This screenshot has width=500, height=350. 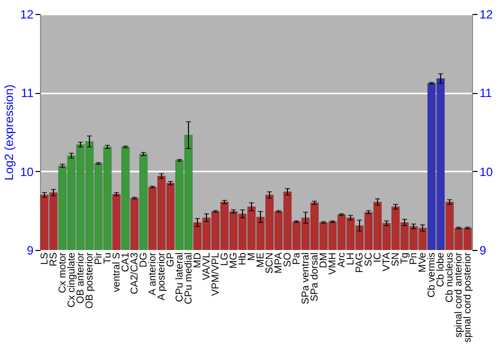 I want to click on x-tick-label: Arc, so click(x=342, y=260).